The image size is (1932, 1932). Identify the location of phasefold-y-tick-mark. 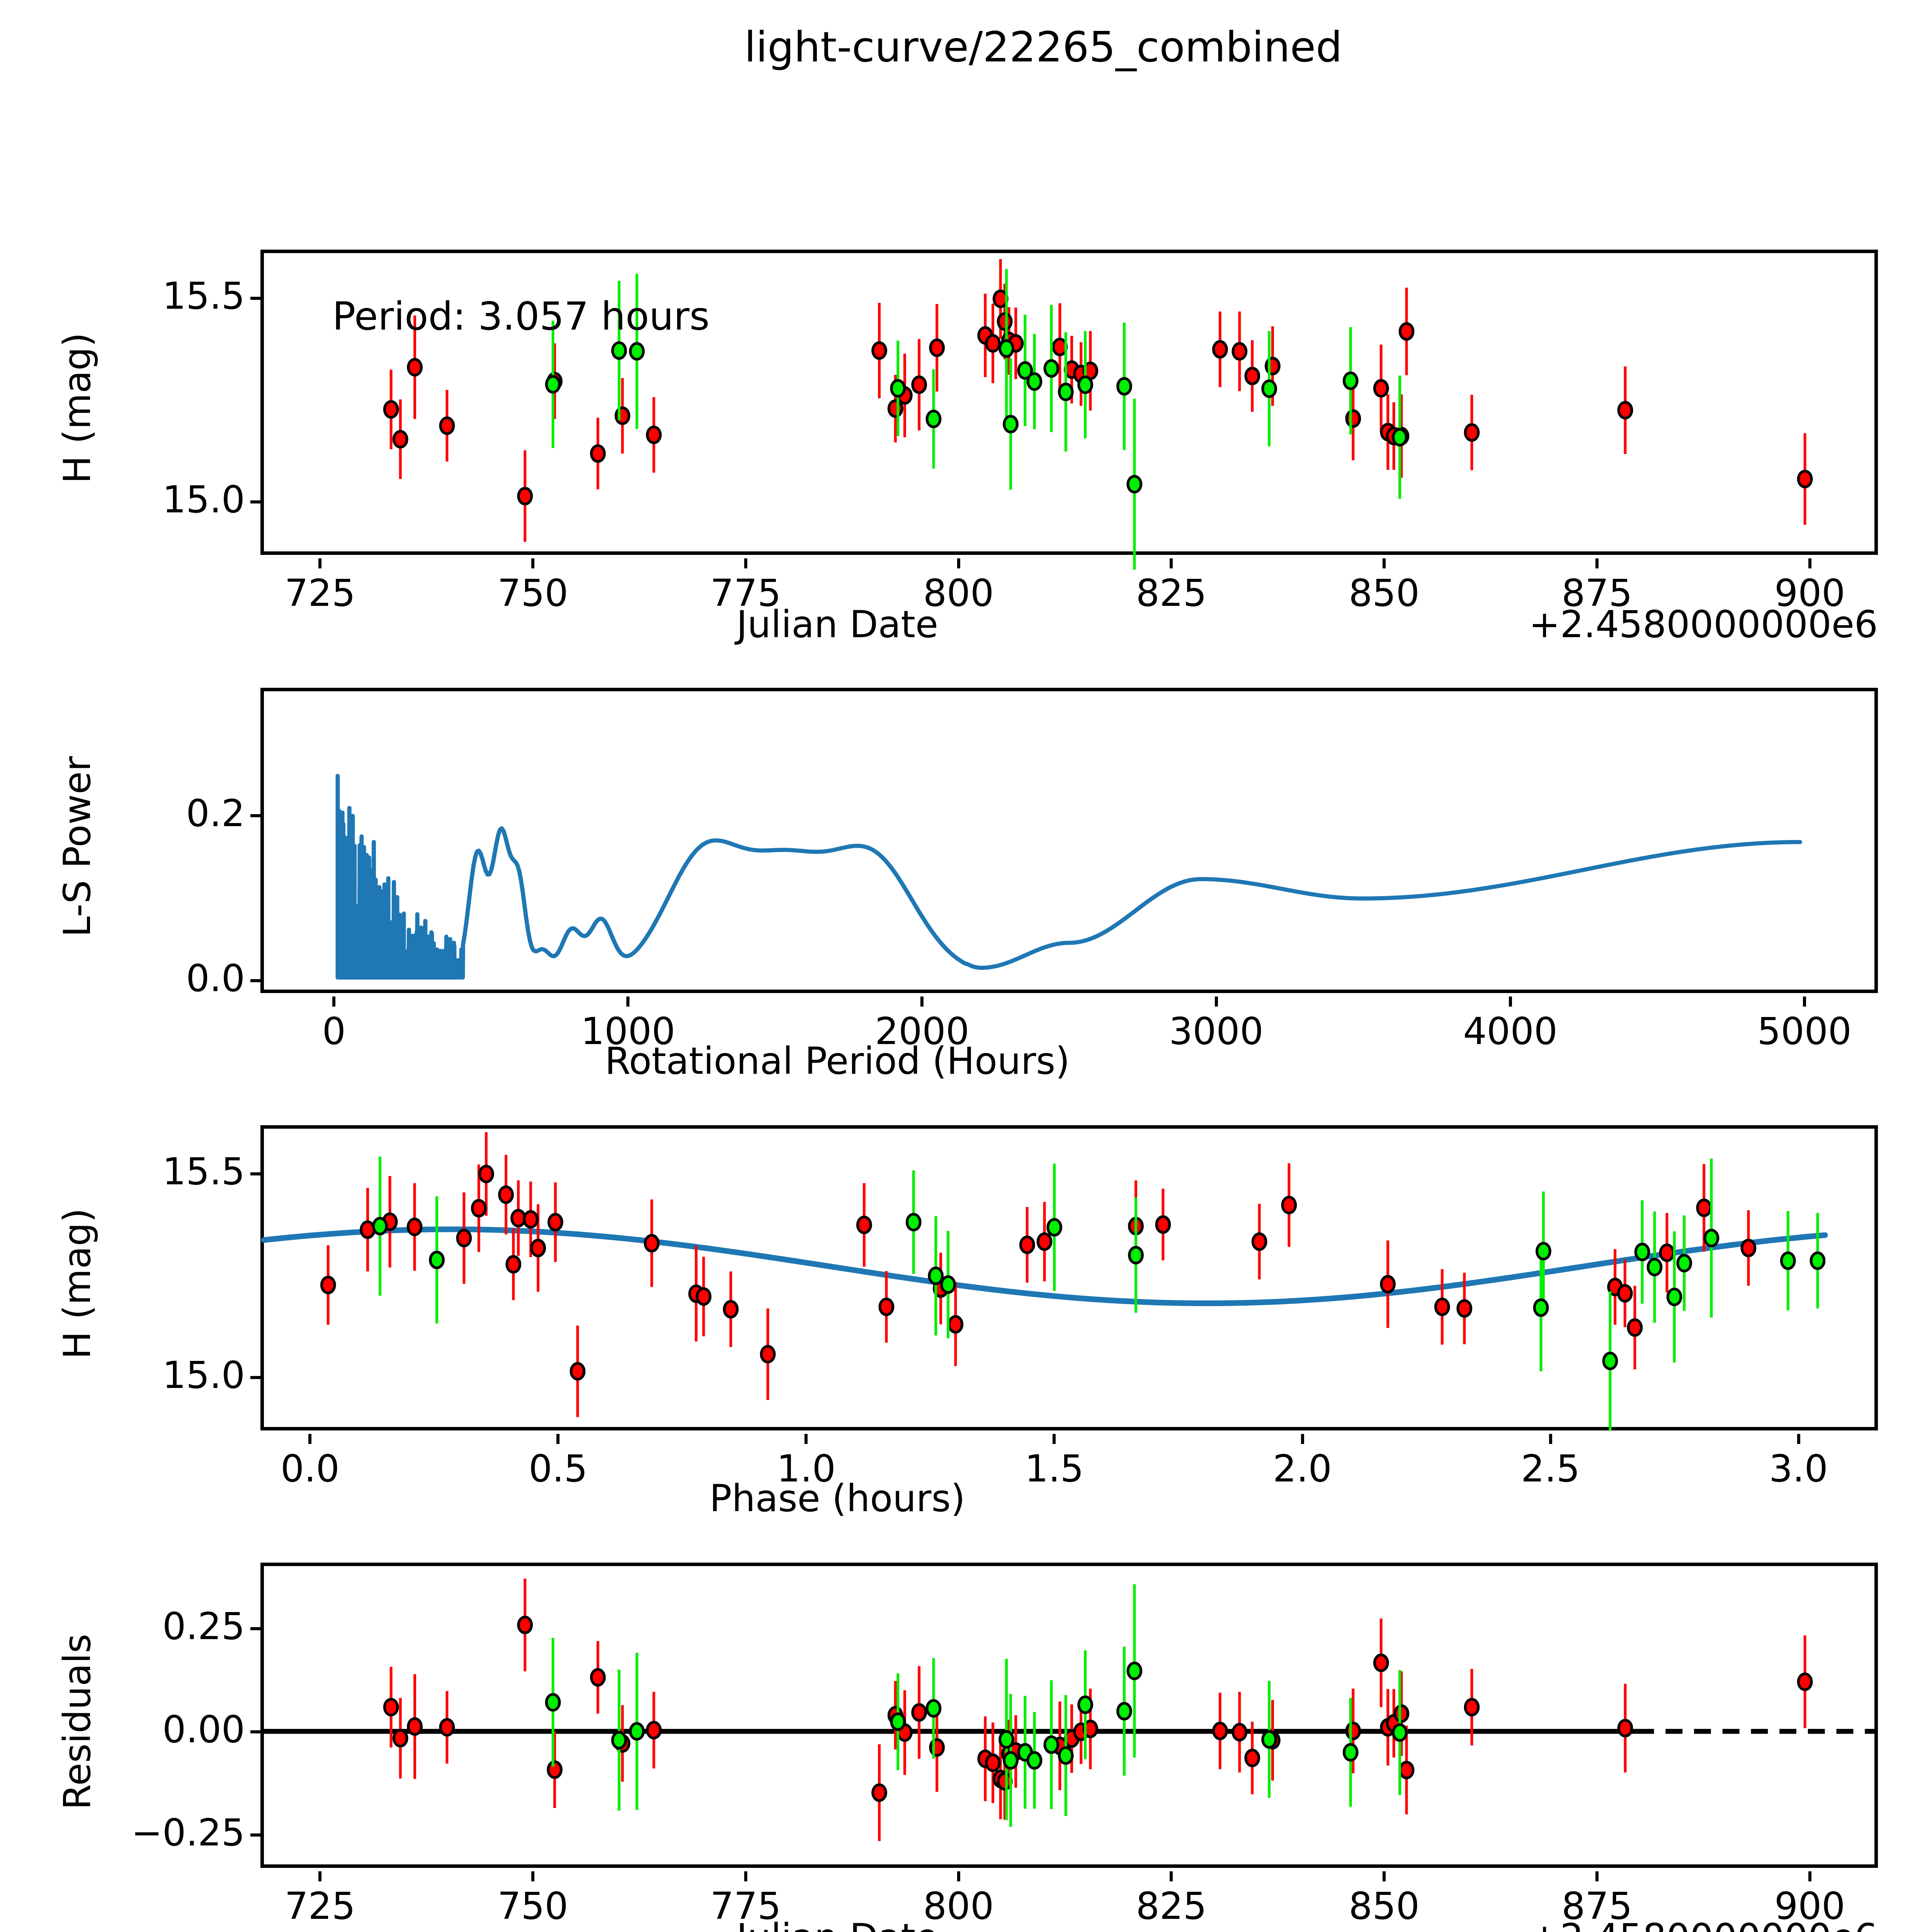
(255, 1174).